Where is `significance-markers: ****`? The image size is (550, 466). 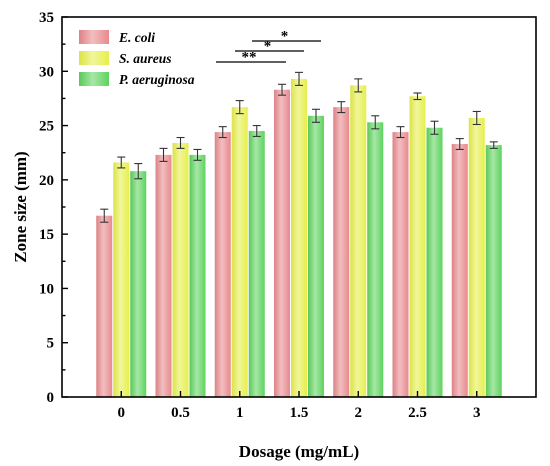
significance-markers: **** is located at coordinates (268, 47).